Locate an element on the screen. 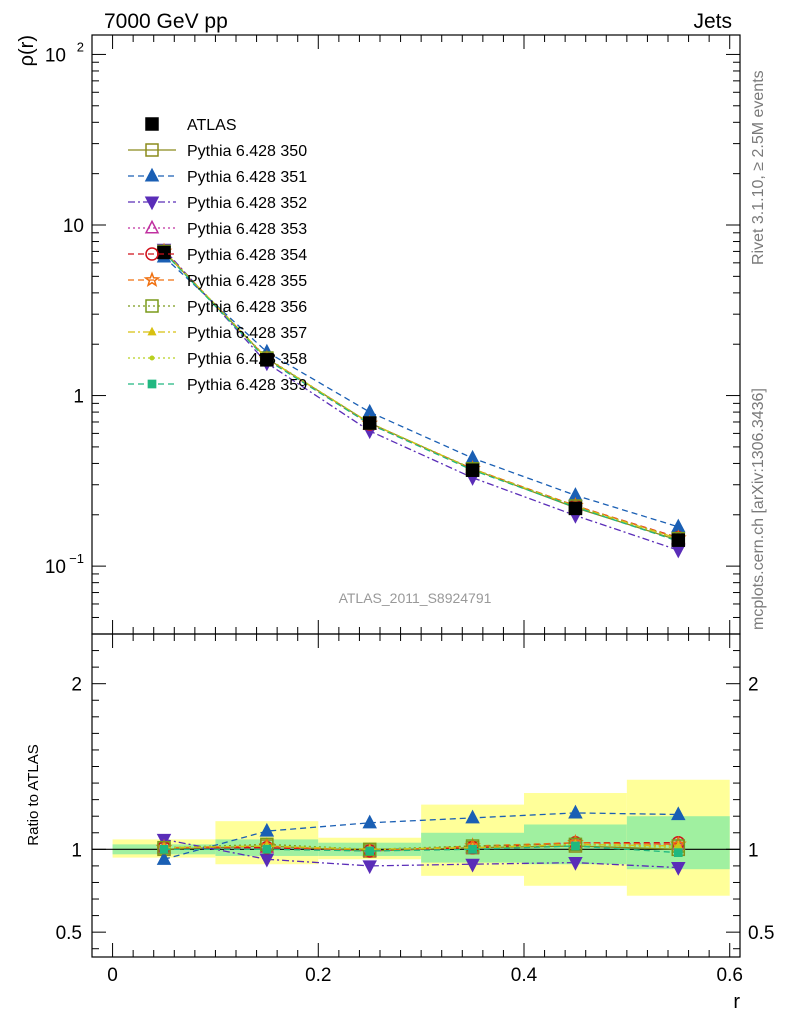 The height and width of the screenshot is (1024, 786). ratio-y-axis-label: Ratio to ATLAS is located at coordinates (33, 794).